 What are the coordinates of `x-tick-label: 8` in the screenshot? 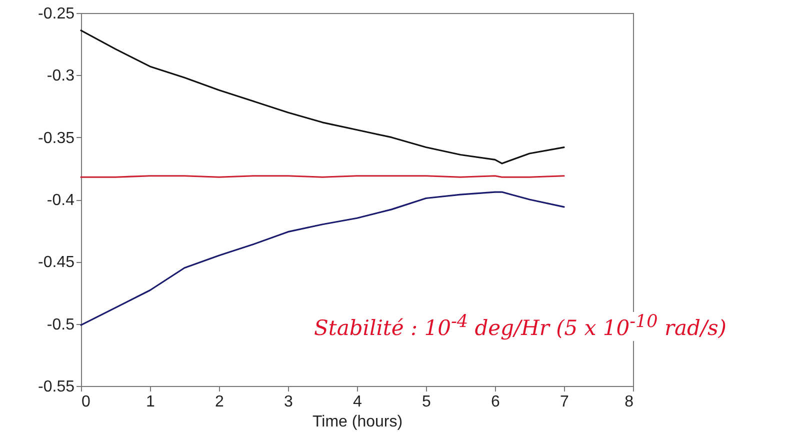 It's located at (629, 402).